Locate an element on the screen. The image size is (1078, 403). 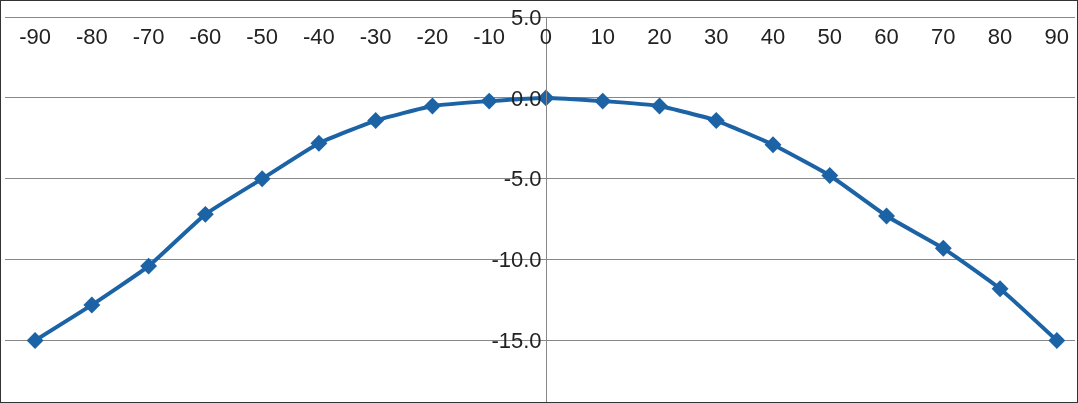
x-tick-label: 0 is located at coordinates (546, 37).